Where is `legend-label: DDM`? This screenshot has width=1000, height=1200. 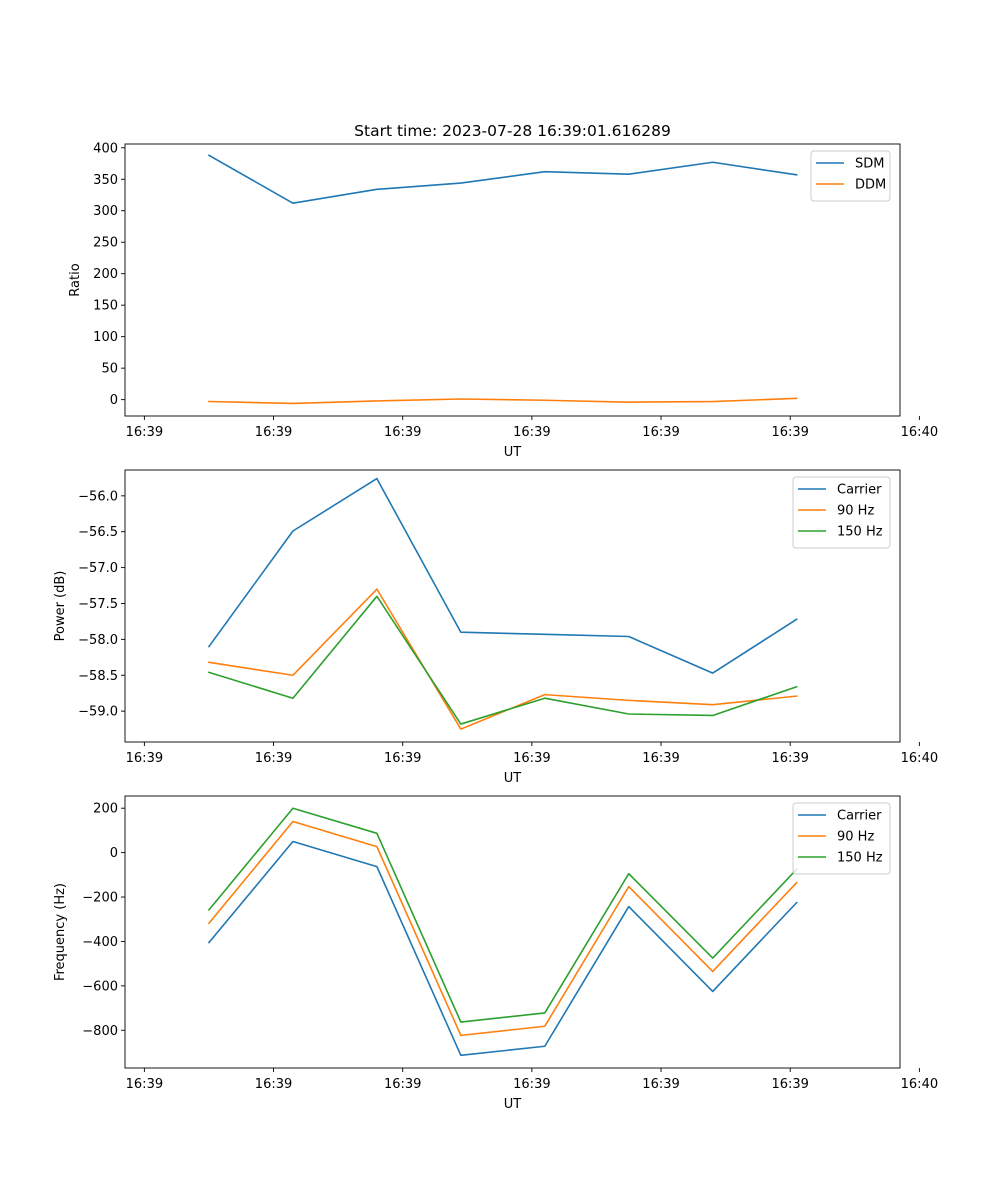
legend-label: DDM is located at coordinates (870, 185).